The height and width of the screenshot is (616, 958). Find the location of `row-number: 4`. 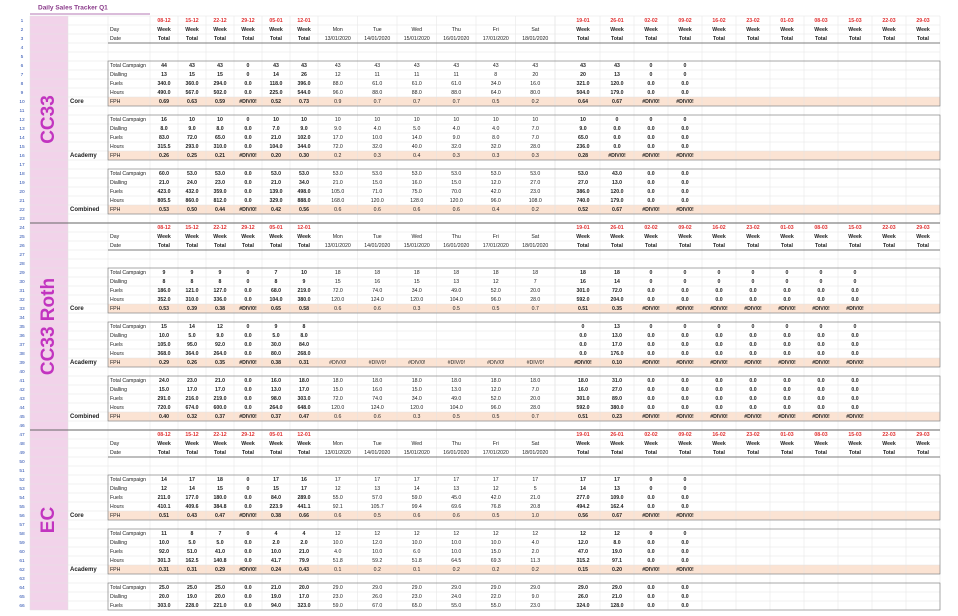

row-number: 4 is located at coordinates (22, 48).